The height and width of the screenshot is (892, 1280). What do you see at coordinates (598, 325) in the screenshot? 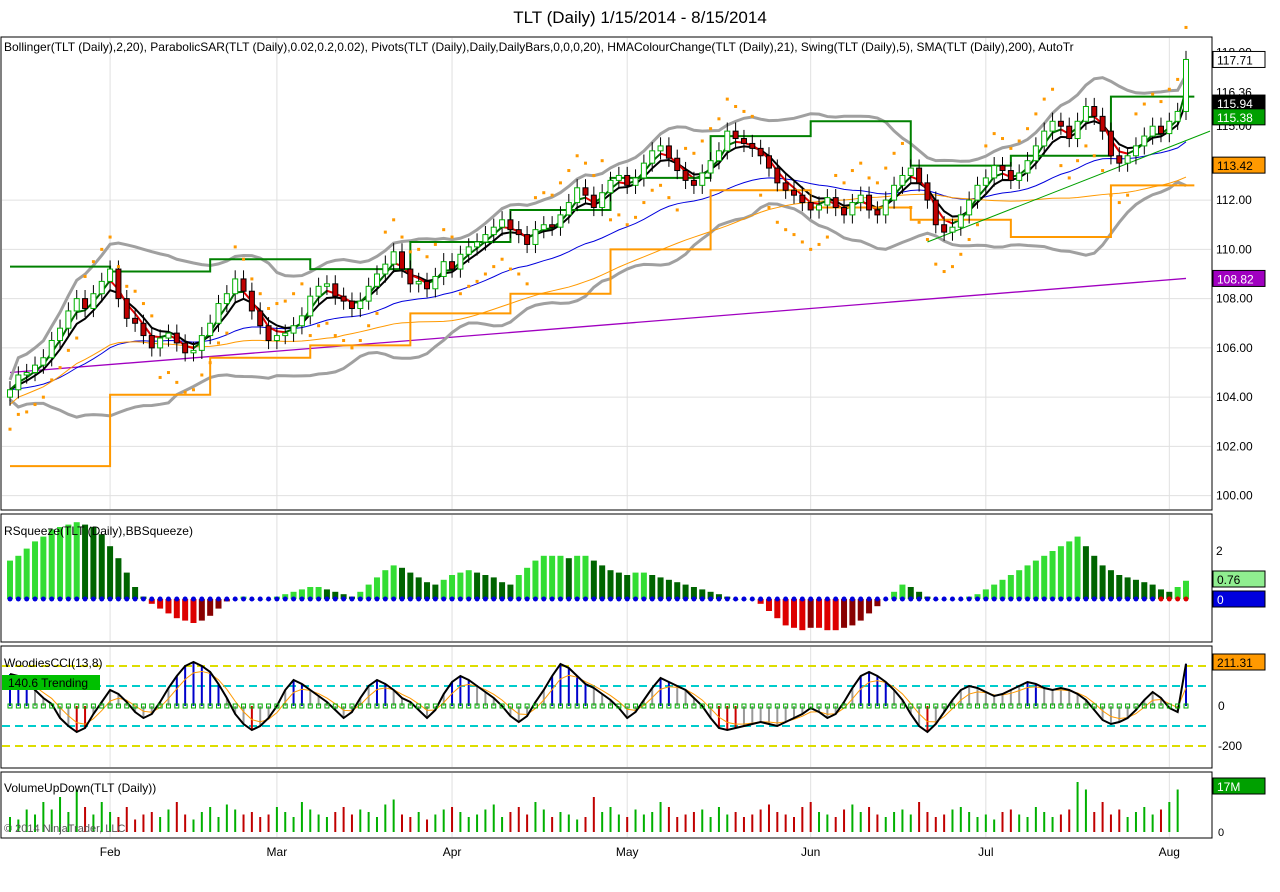
I see `sma200-line` at bounding box center [598, 325].